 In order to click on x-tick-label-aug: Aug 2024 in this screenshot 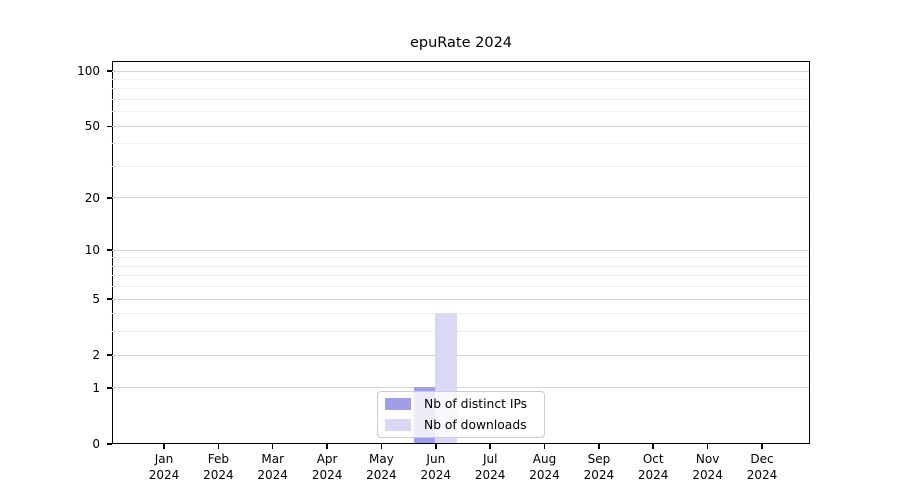, I will do `click(544, 467)`.